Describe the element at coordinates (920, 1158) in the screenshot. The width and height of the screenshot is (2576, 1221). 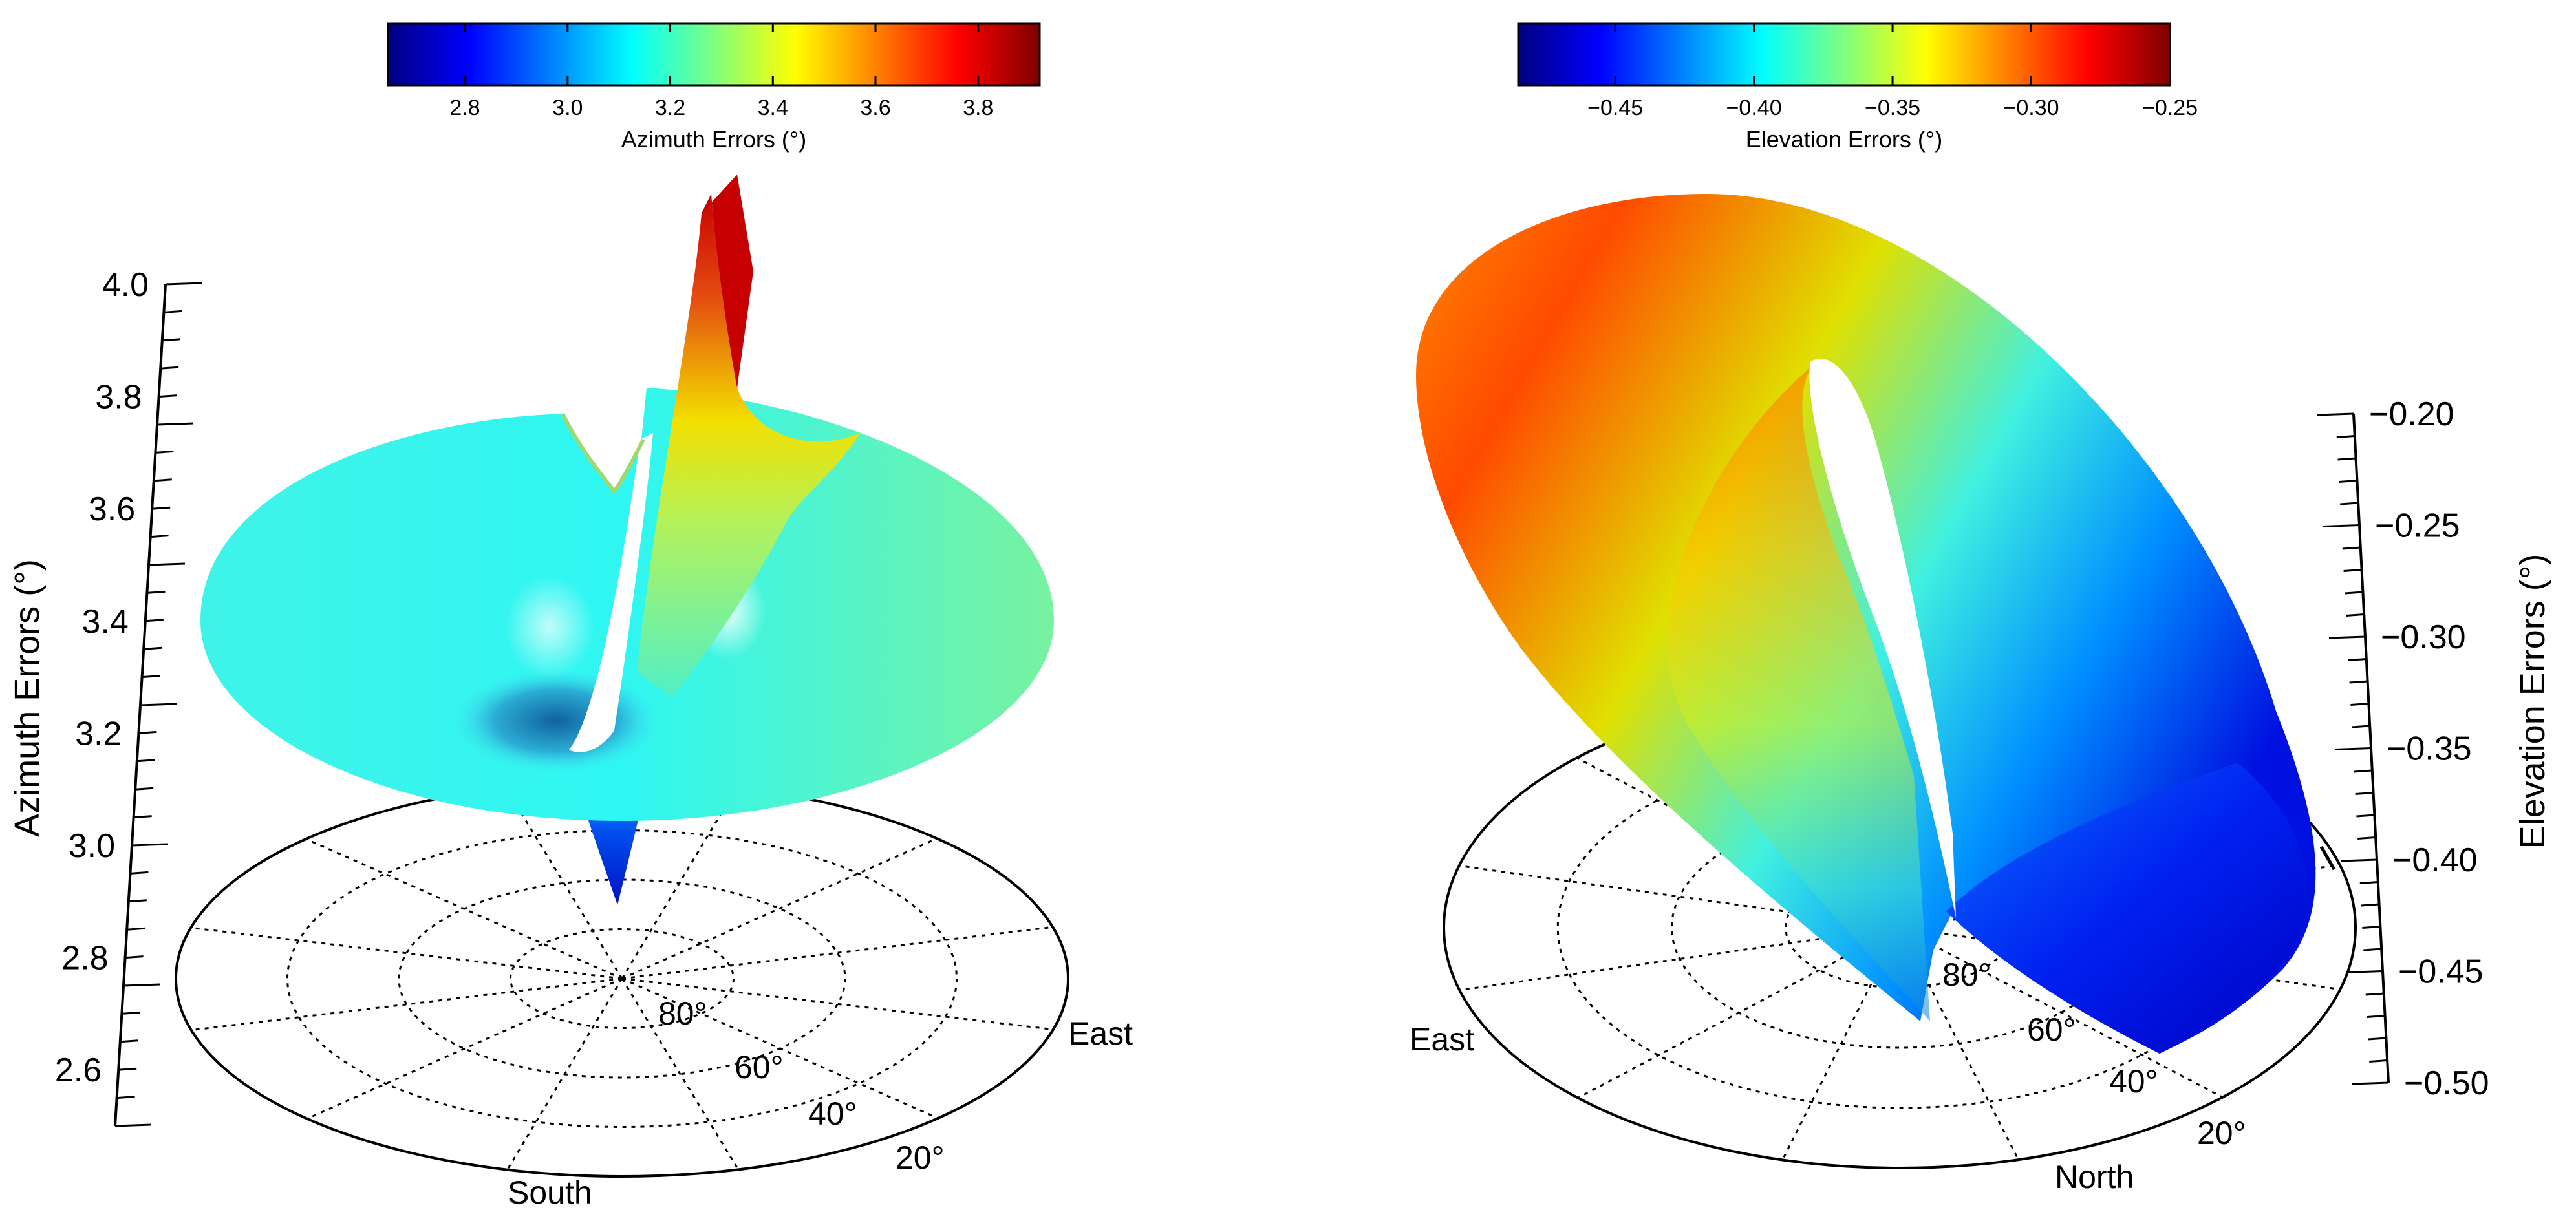
I see `azimuth-polar-elevation-label: 20°` at that location.